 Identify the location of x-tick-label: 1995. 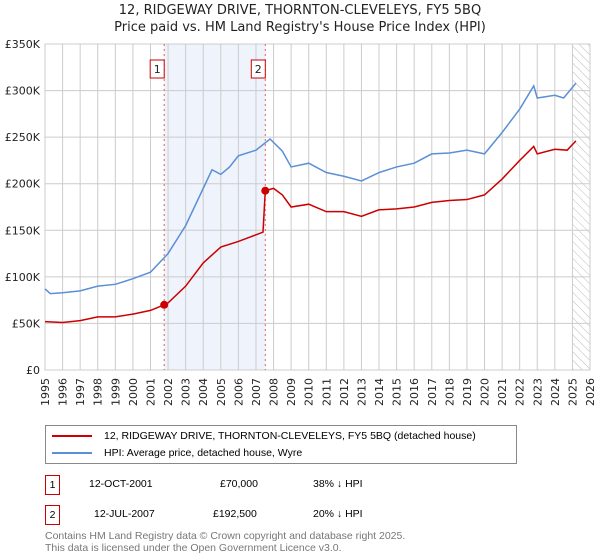
(45, 392).